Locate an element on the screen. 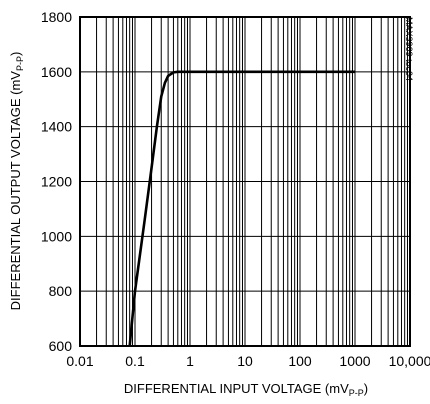 This screenshot has height=404, width=430. x-tick-label: 100 is located at coordinates (300, 361).